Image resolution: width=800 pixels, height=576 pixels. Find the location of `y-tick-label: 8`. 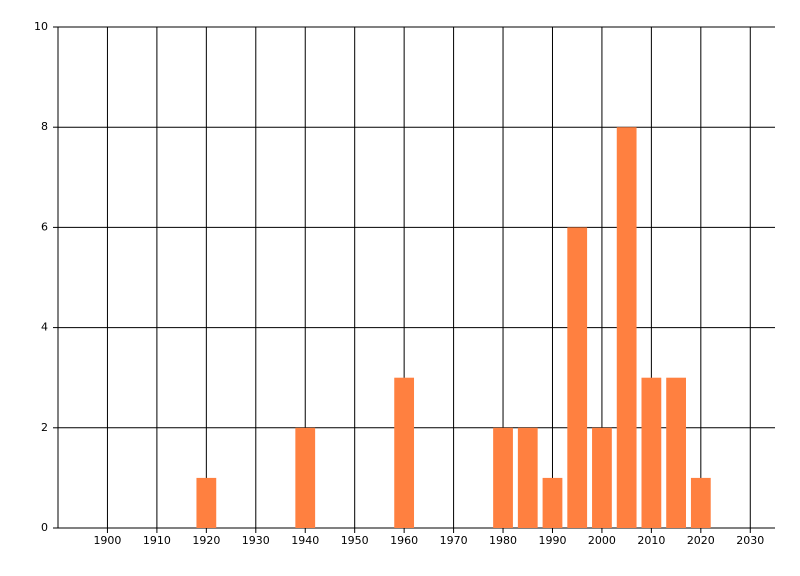

y-tick-label: 8 is located at coordinates (44, 126).